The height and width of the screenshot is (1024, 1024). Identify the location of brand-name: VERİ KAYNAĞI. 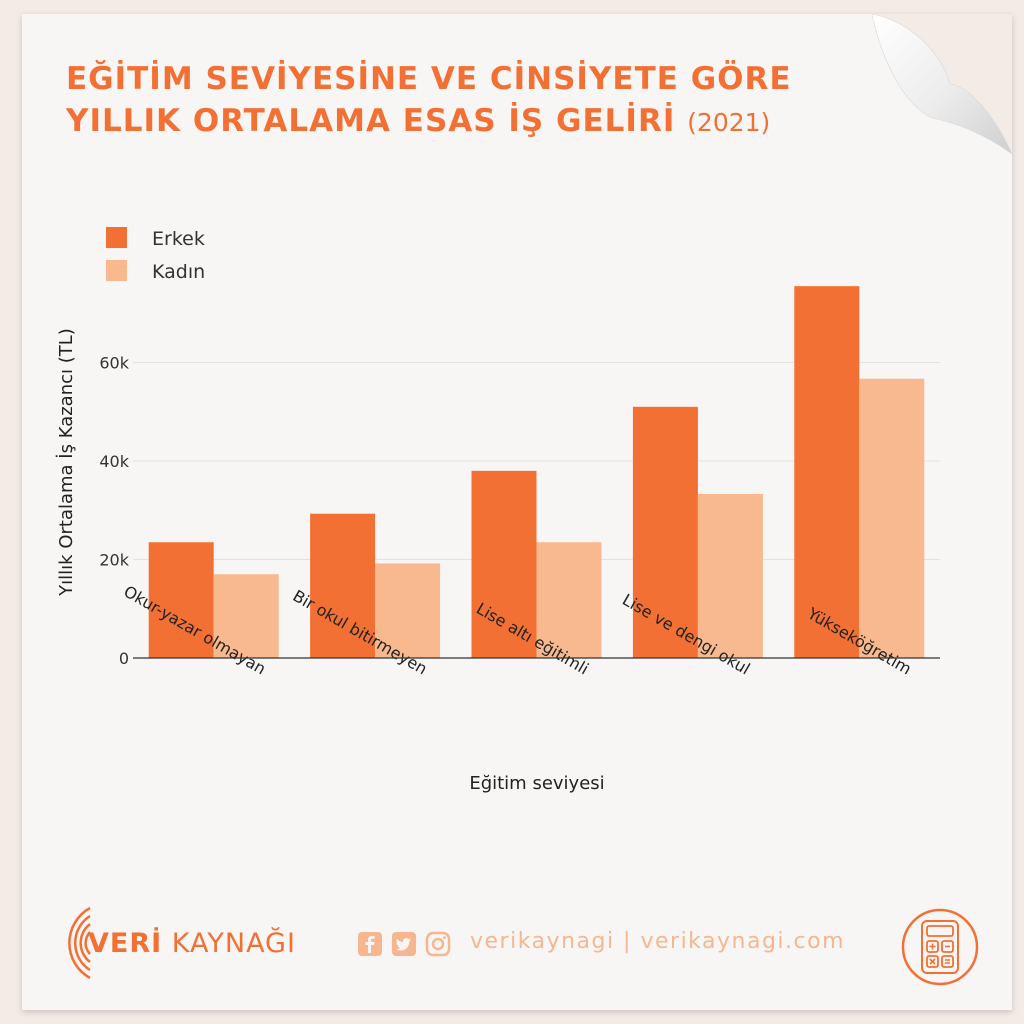
(192, 943).